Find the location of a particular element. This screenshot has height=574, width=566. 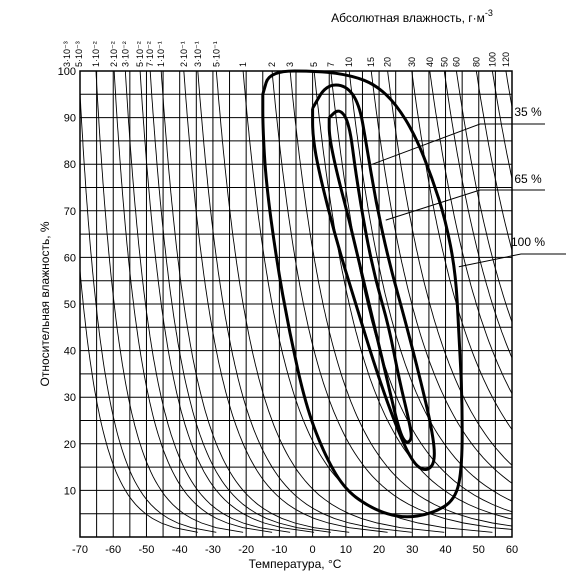

abs-humidity-tick-label: 3 is located at coordinates (290, 64).